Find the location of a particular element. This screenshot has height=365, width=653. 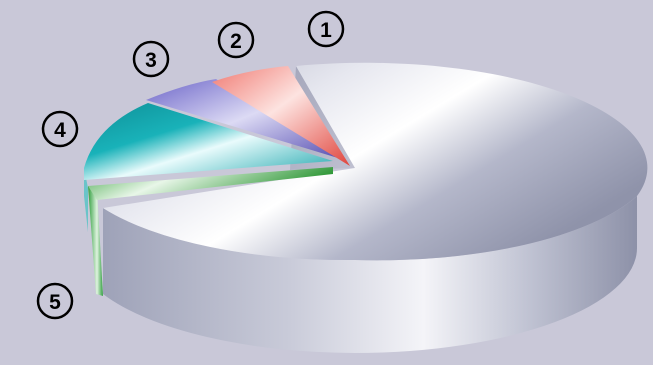

pie-slice-4-top is located at coordinates (208, 141).